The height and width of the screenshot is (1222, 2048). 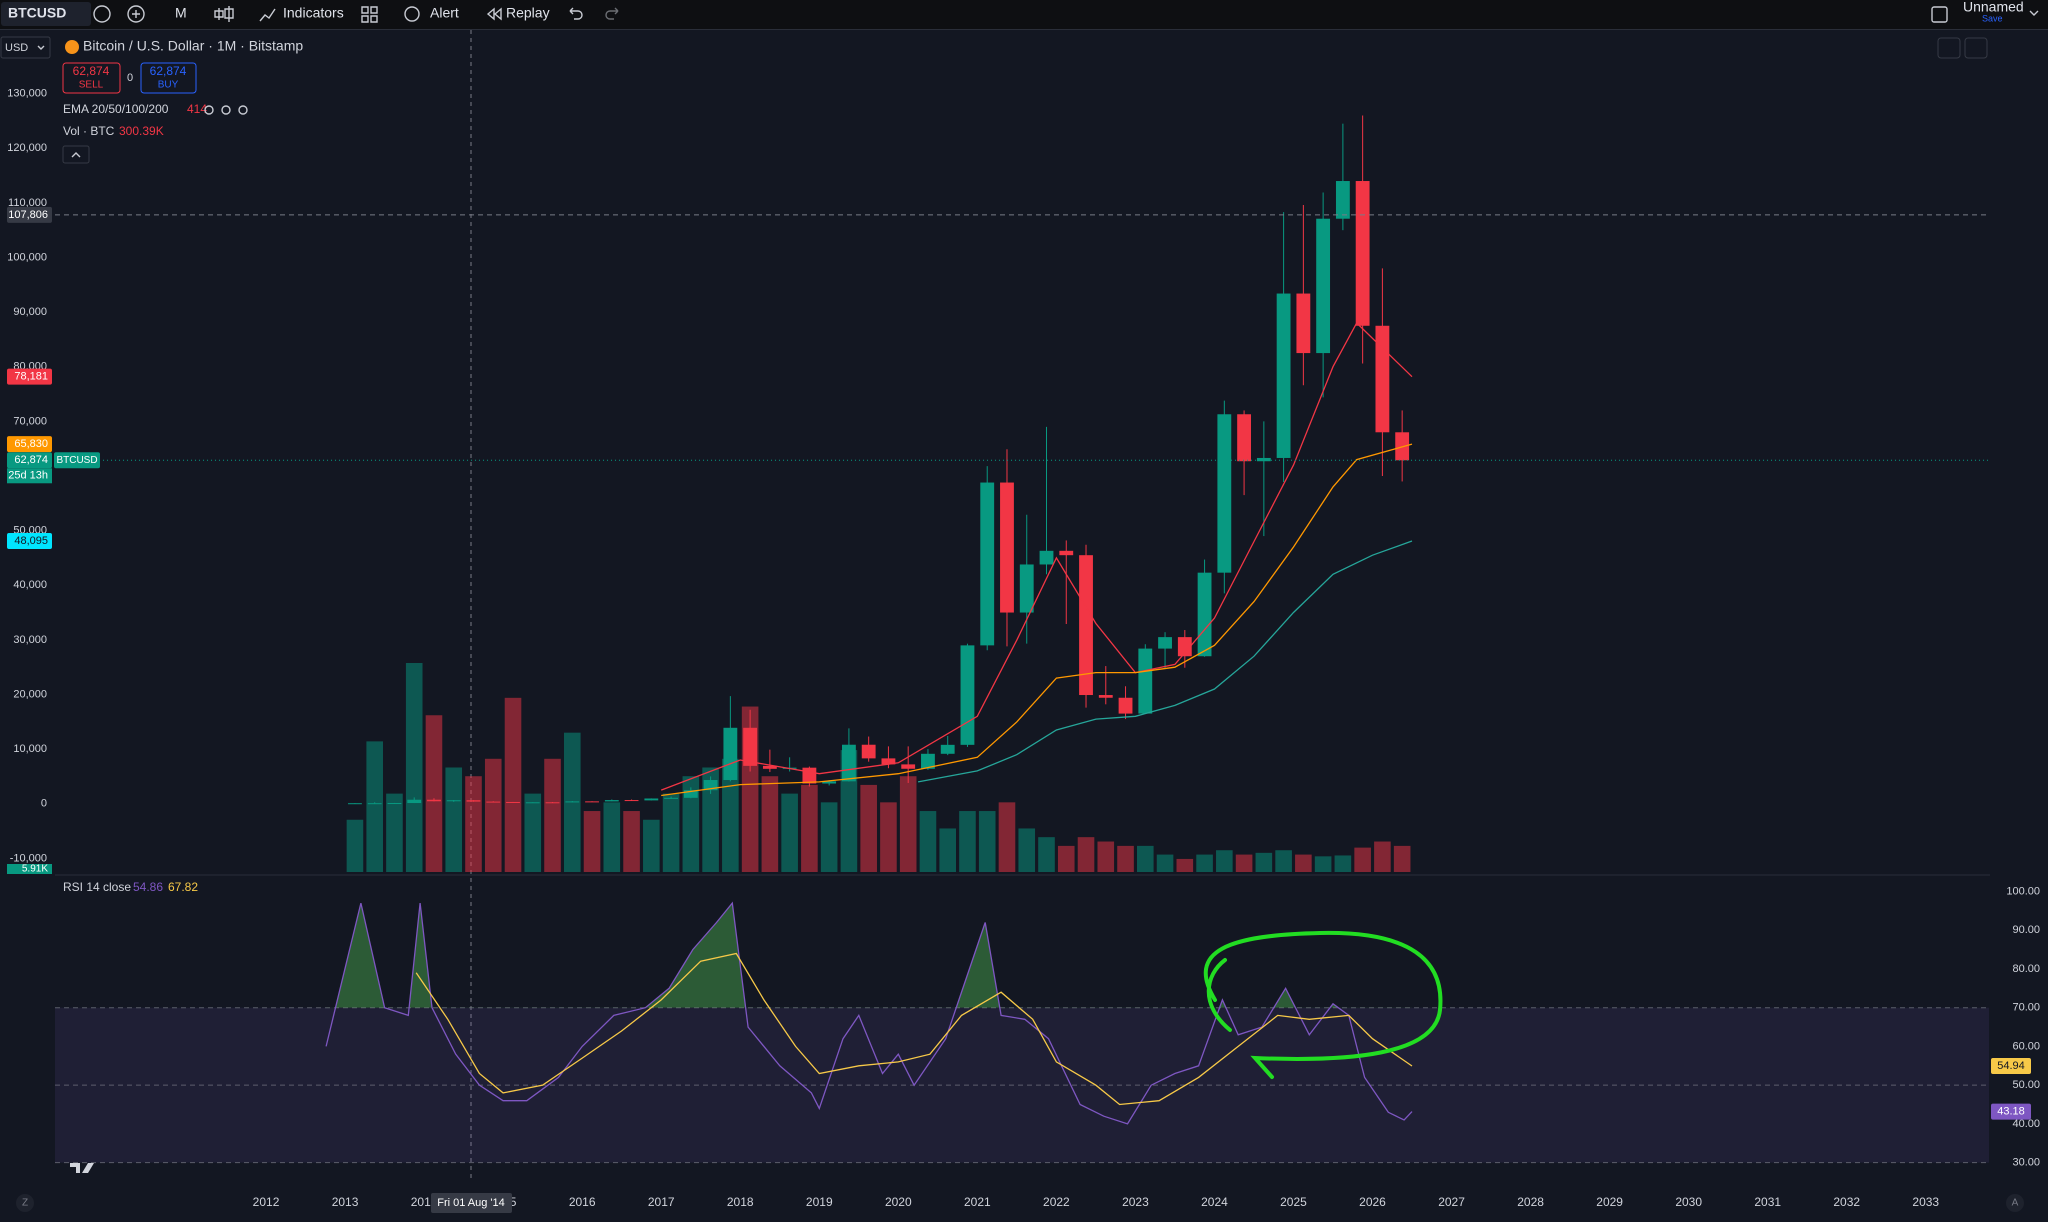 I want to click on rsi-tick-label: 70.00, so click(x=2026, y=1008).